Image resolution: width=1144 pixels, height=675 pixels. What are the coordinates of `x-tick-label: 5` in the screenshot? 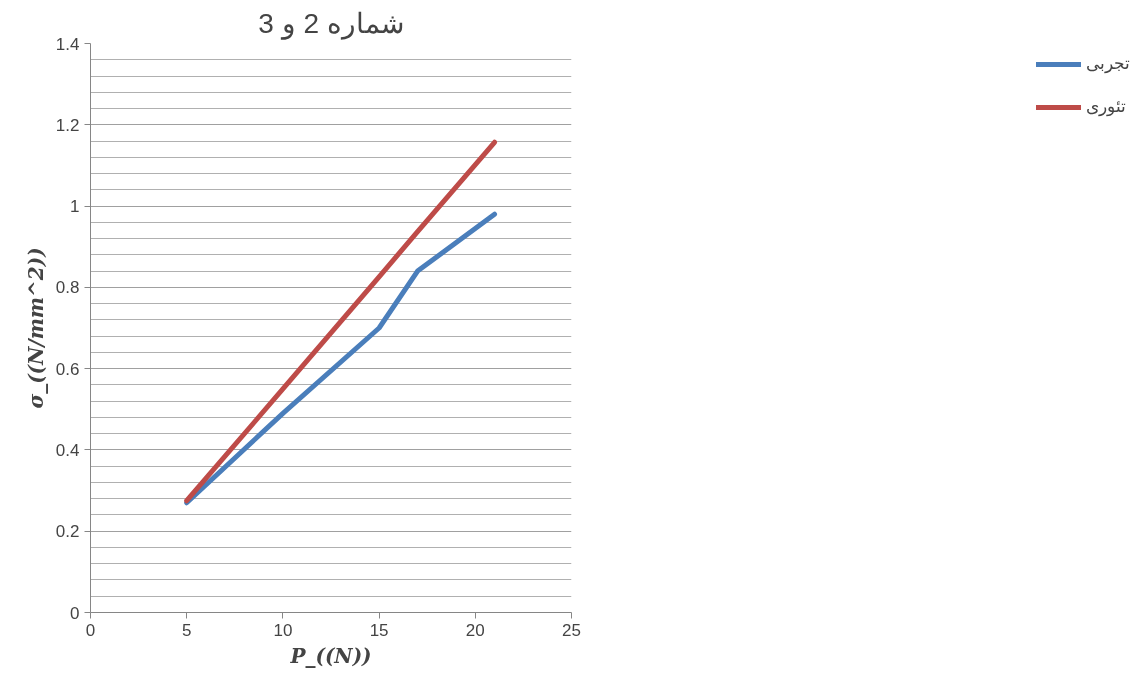 It's located at (186, 630).